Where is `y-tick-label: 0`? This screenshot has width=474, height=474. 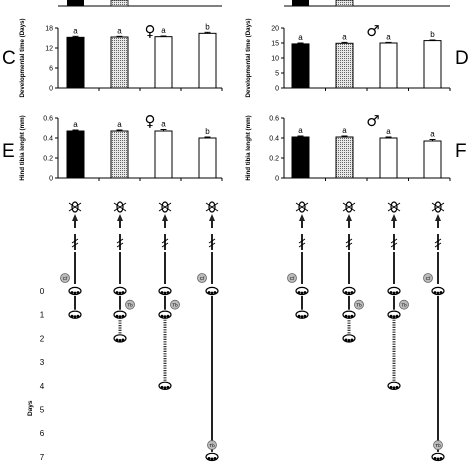 y-tick-label: 0 is located at coordinates (51, 89).